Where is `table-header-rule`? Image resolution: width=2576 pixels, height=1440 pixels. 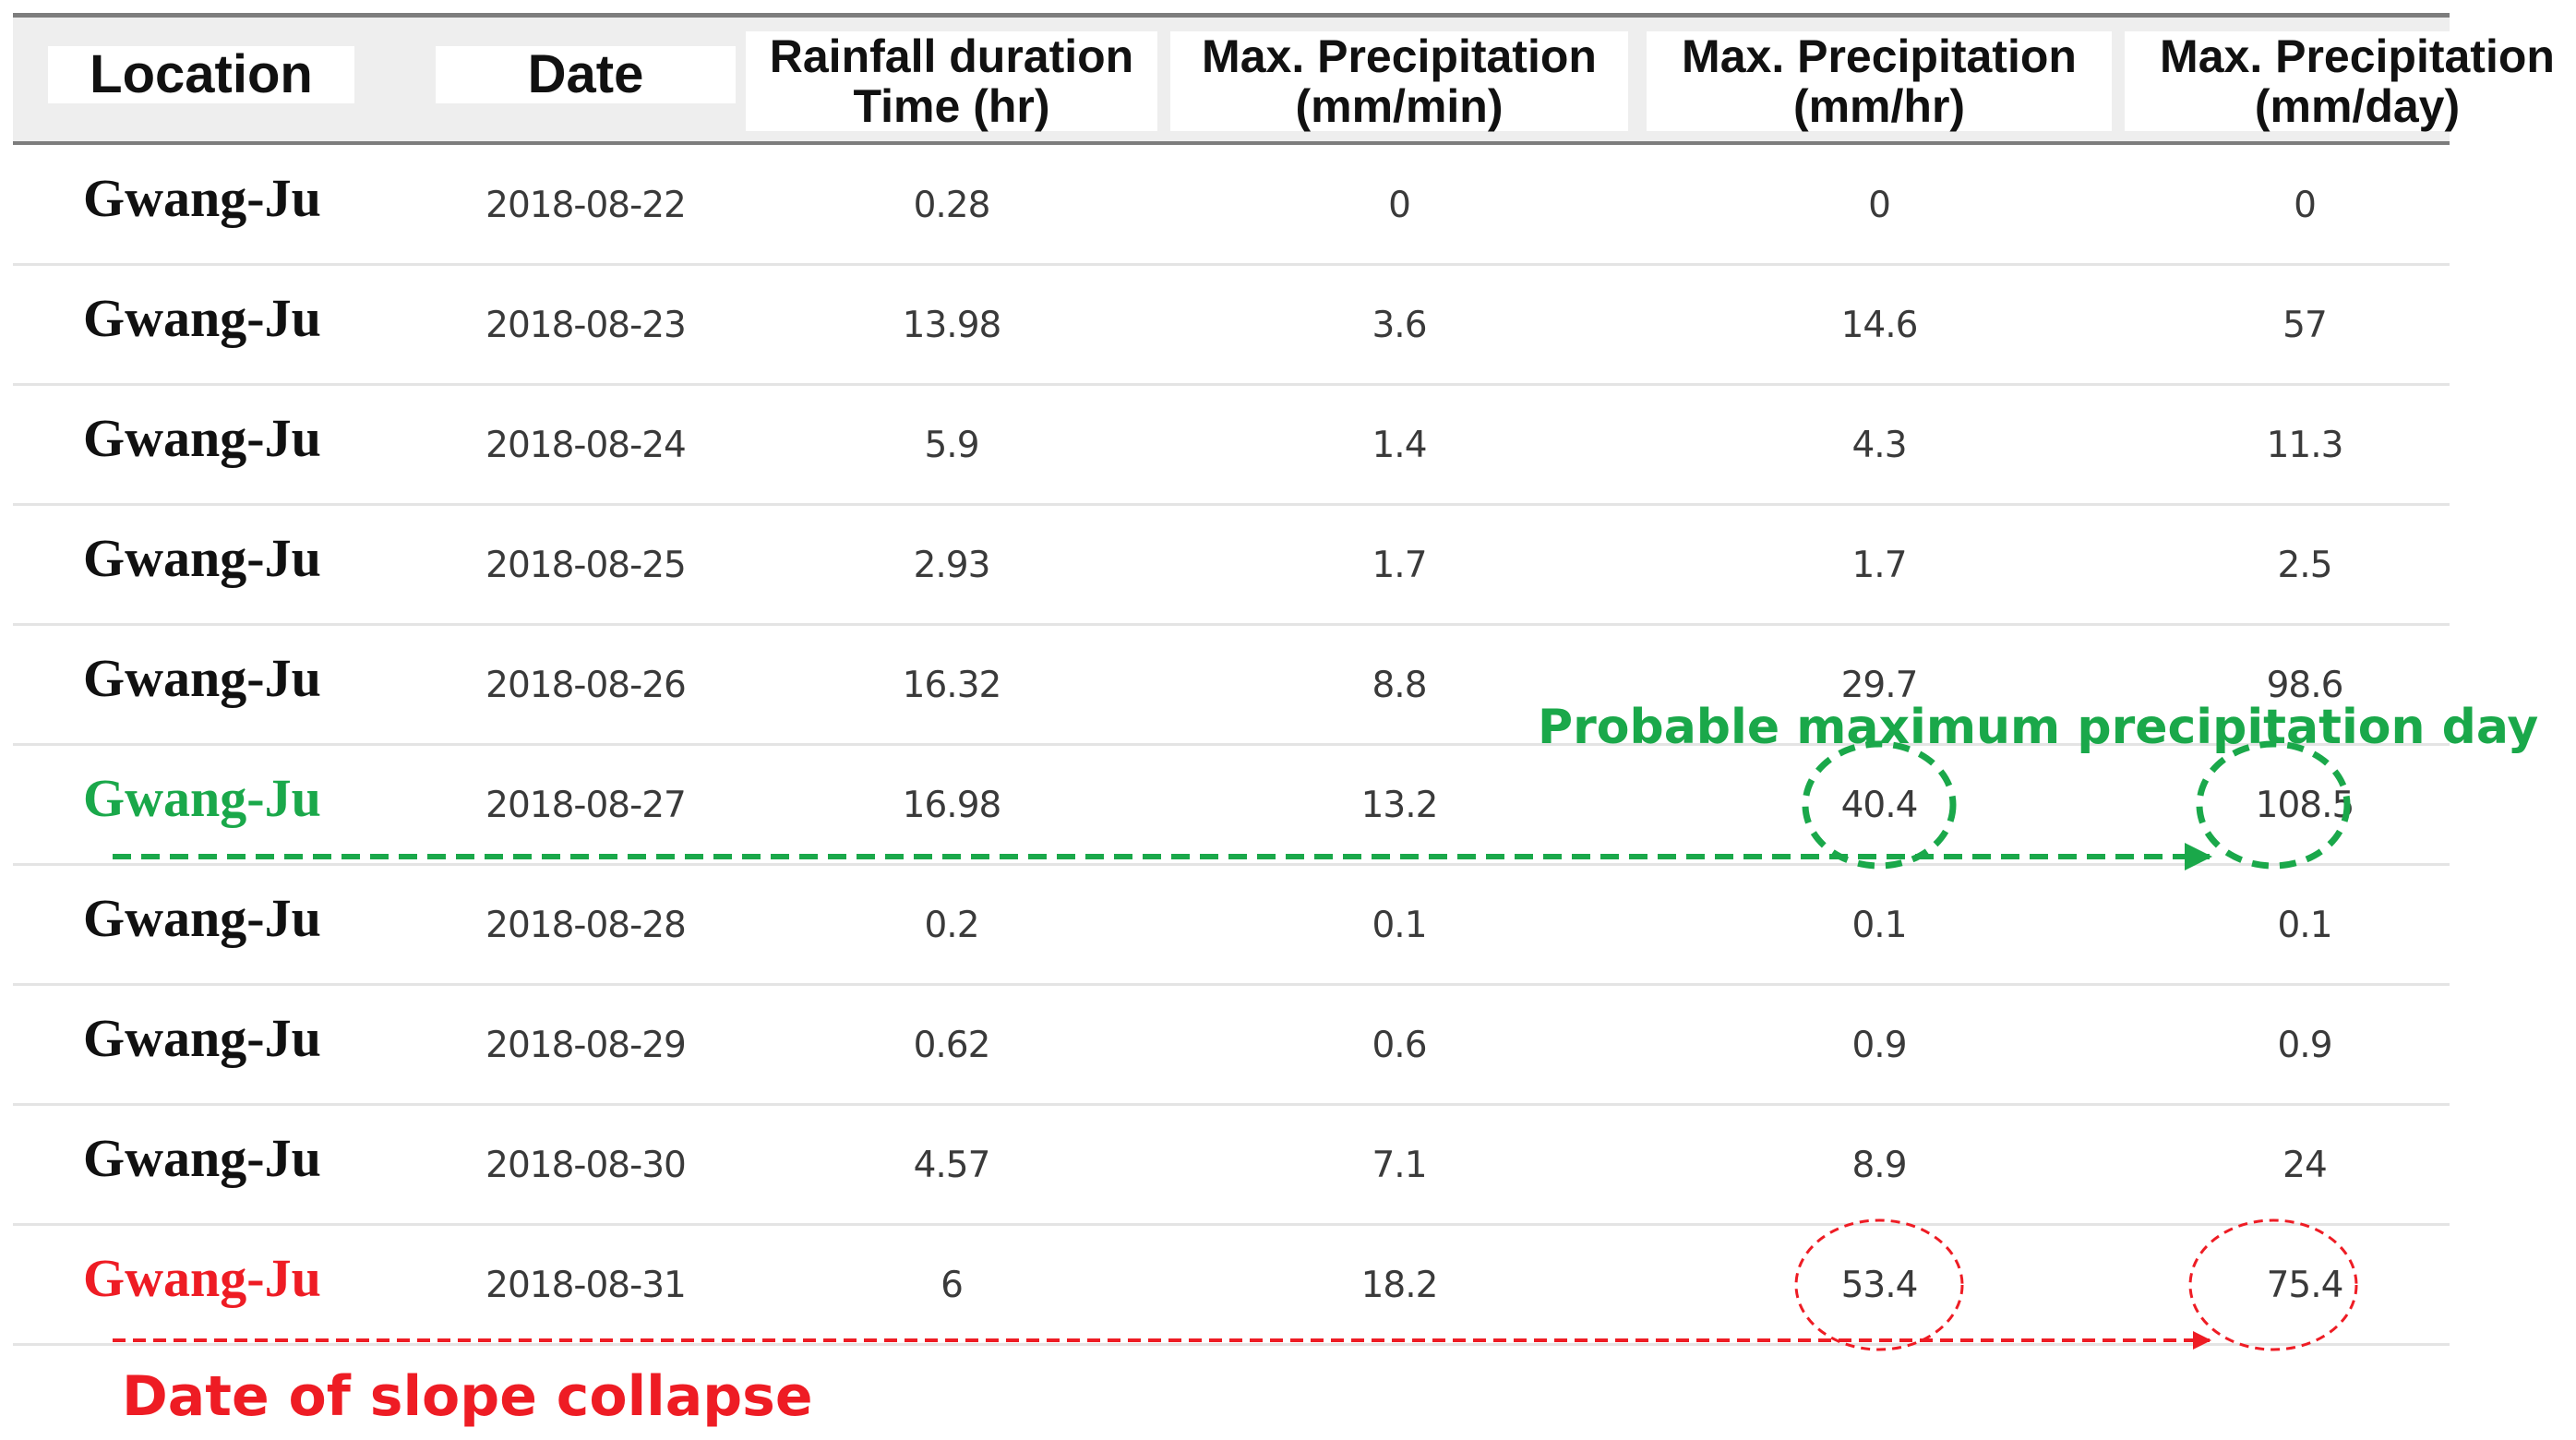
table-header-rule is located at coordinates (1232, 143).